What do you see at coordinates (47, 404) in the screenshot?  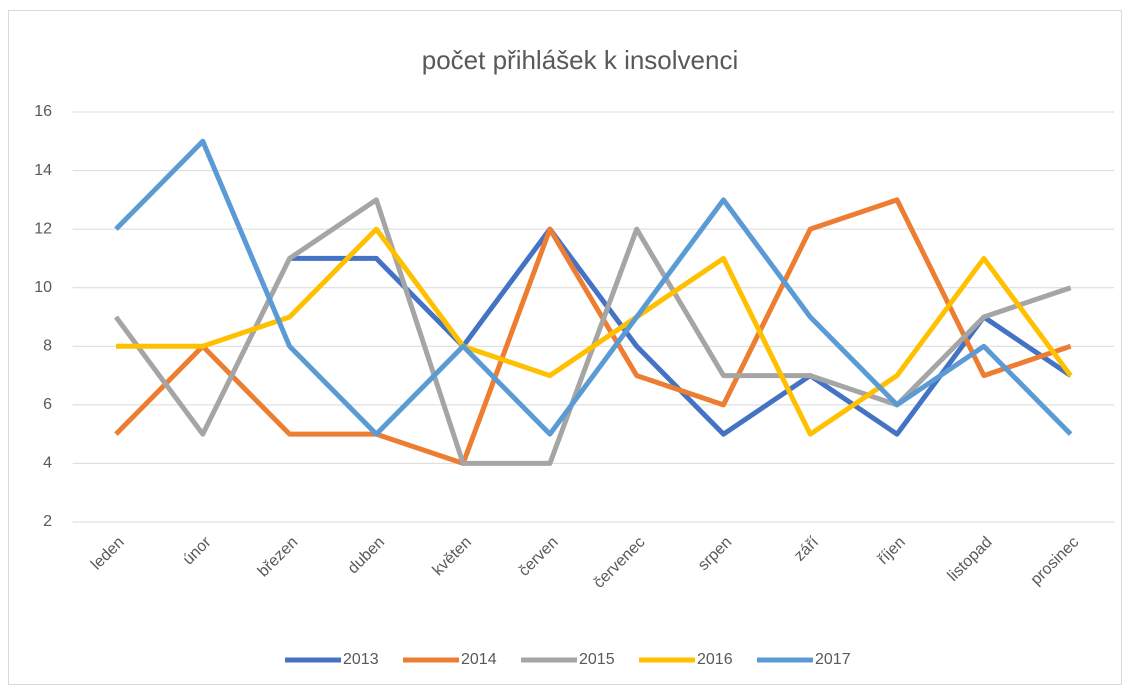 I see `y-tick-label: 6` at bounding box center [47, 404].